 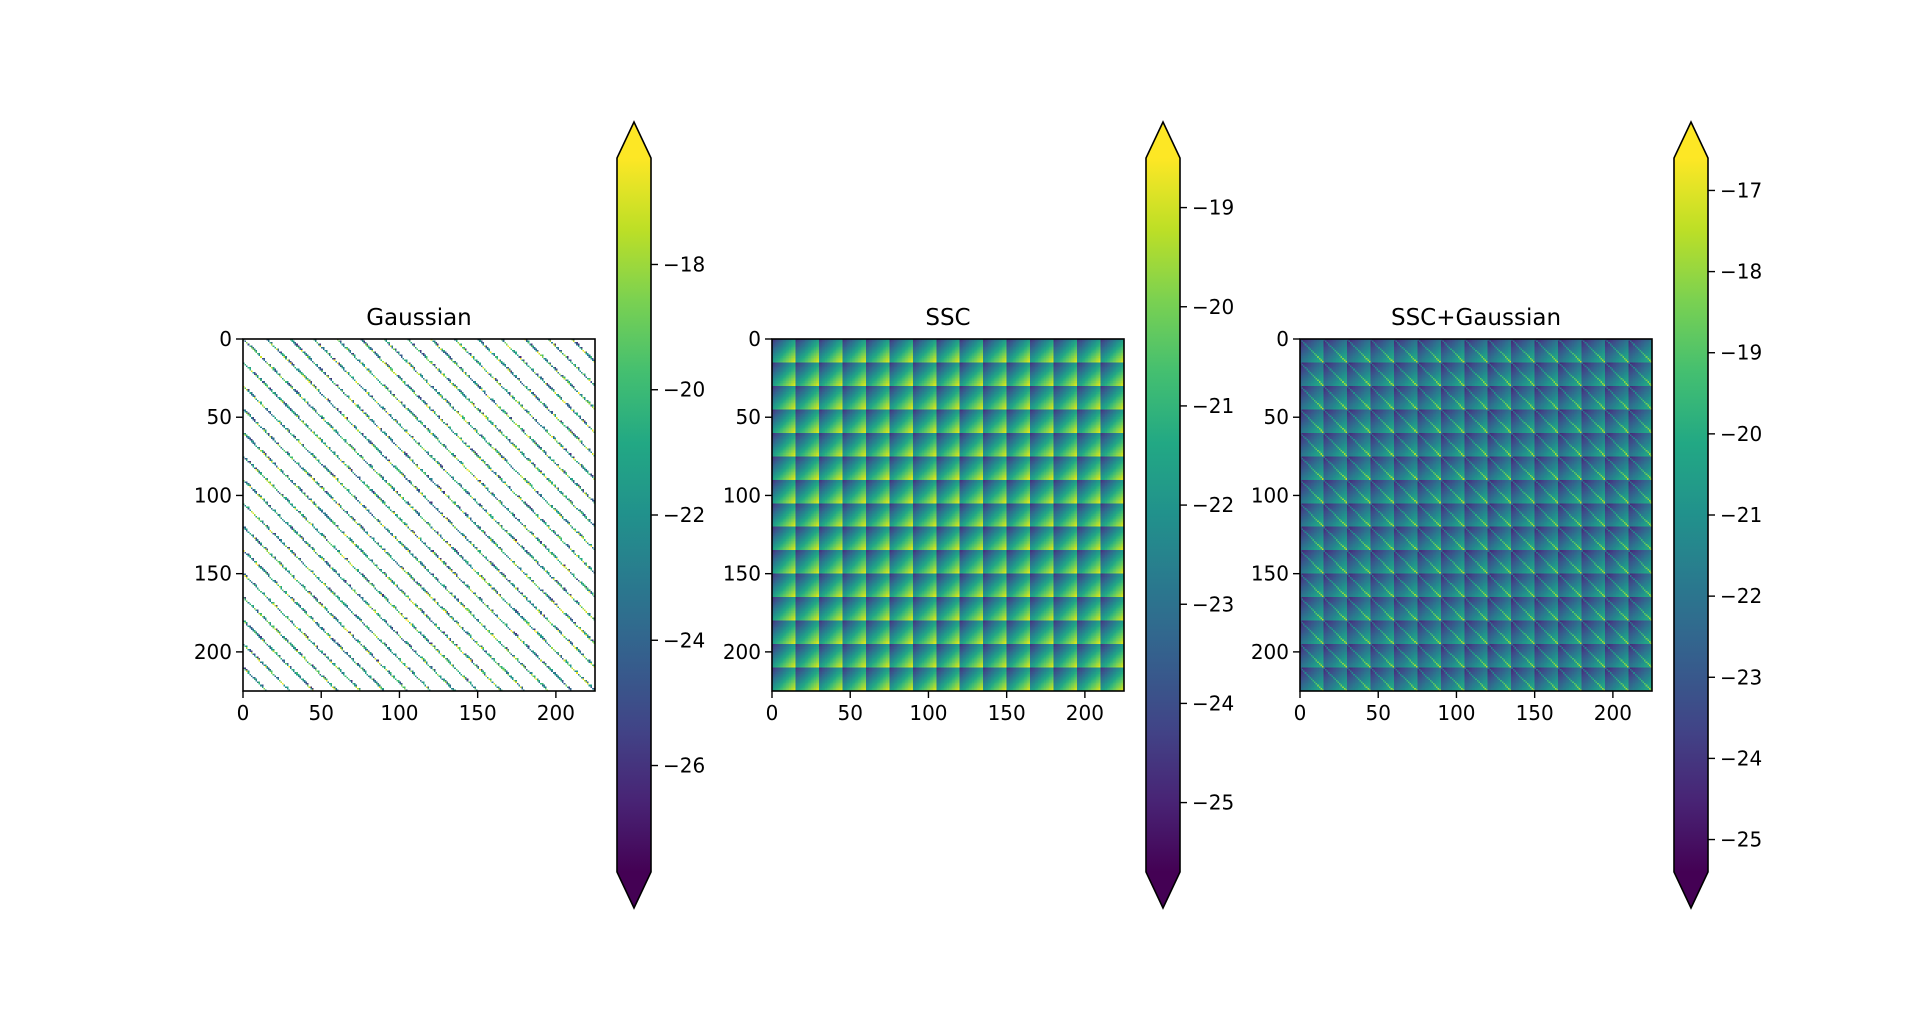 What do you see at coordinates (1741, 596) in the screenshot?
I see `ssc-gaussian-colorbar-tick-label: −22` at bounding box center [1741, 596].